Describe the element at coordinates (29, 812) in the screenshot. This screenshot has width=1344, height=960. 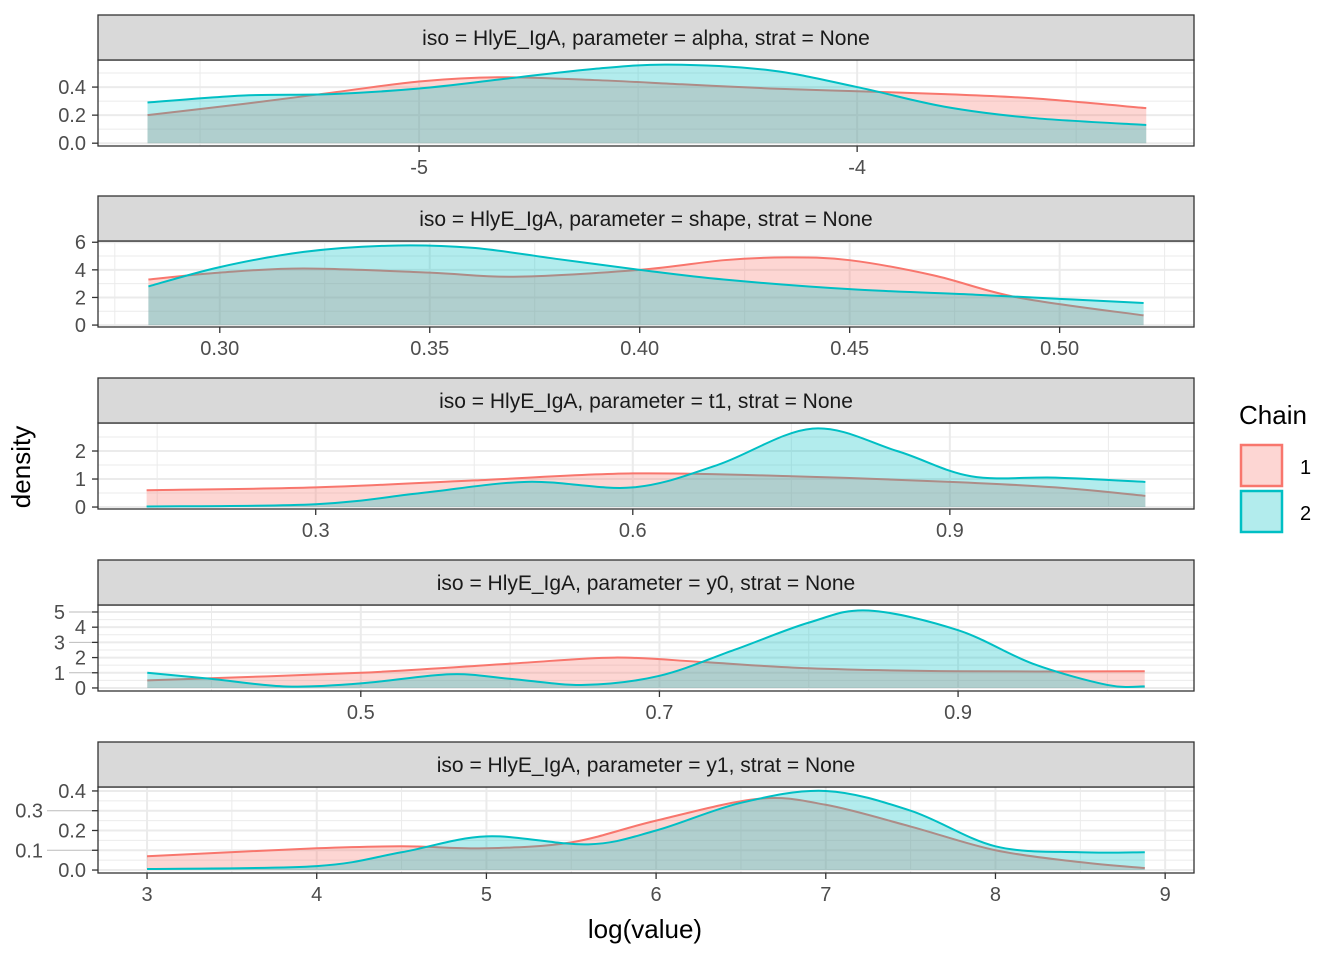
I see `y-tick-label: 0.3` at that location.